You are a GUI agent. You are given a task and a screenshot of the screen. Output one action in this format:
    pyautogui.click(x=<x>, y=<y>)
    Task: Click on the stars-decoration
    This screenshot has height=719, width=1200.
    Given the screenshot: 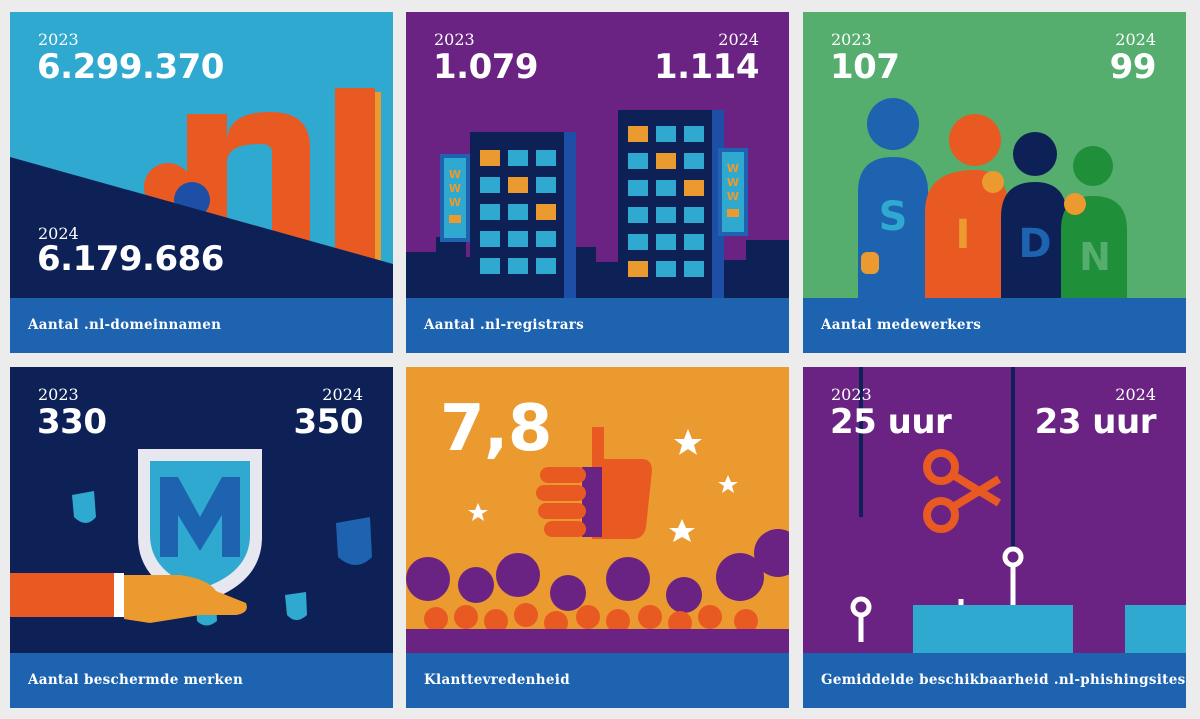 What is the action you would take?
    pyautogui.click(x=603, y=485)
    